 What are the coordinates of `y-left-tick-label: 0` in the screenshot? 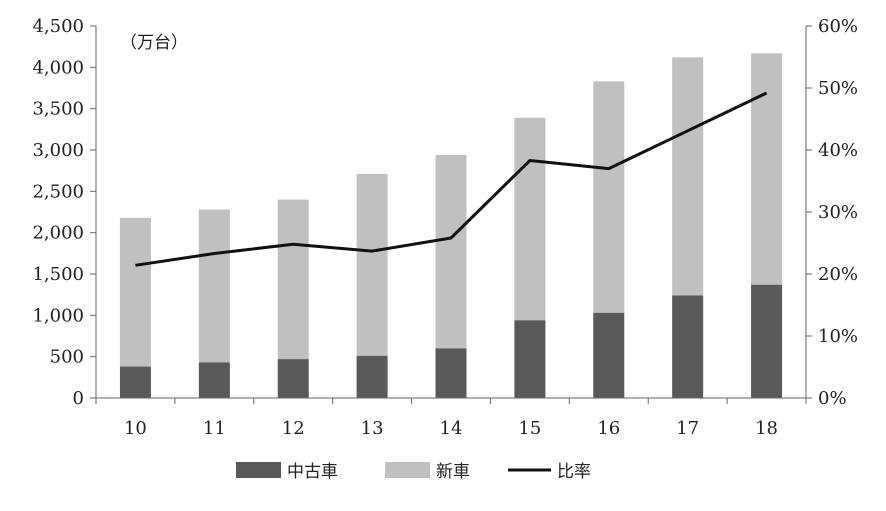 It's located at (78, 398).